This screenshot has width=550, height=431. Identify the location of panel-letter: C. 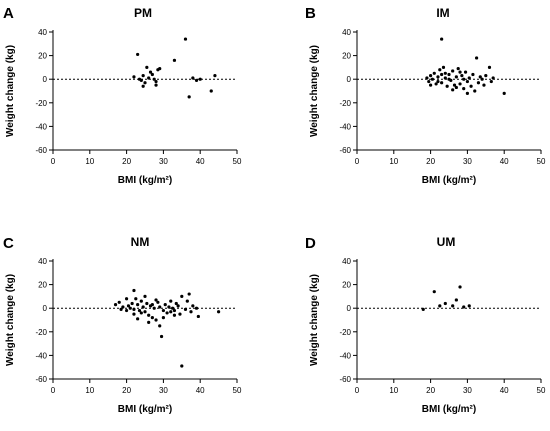
(8, 243).